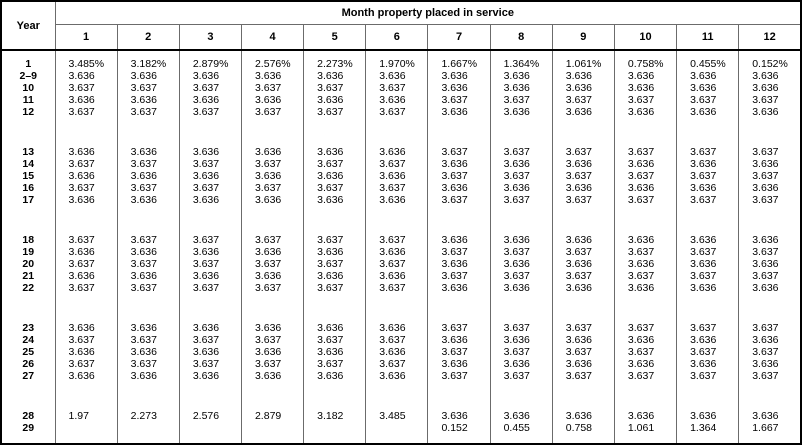 The height and width of the screenshot is (445, 802). Describe the element at coordinates (28, 264) in the screenshot. I see `year-cell: 20` at that location.